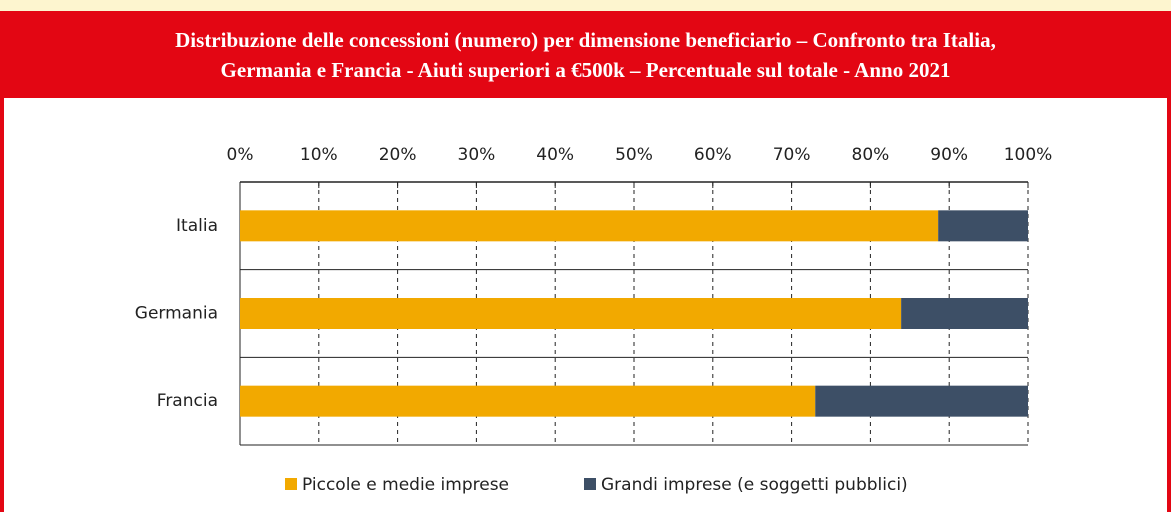 The image size is (1171, 512). I want to click on x-tick-label: 30%, so click(477, 155).